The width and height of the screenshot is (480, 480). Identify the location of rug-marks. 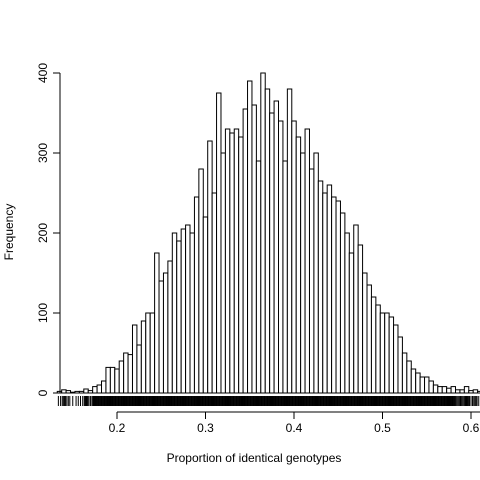
(268, 401).